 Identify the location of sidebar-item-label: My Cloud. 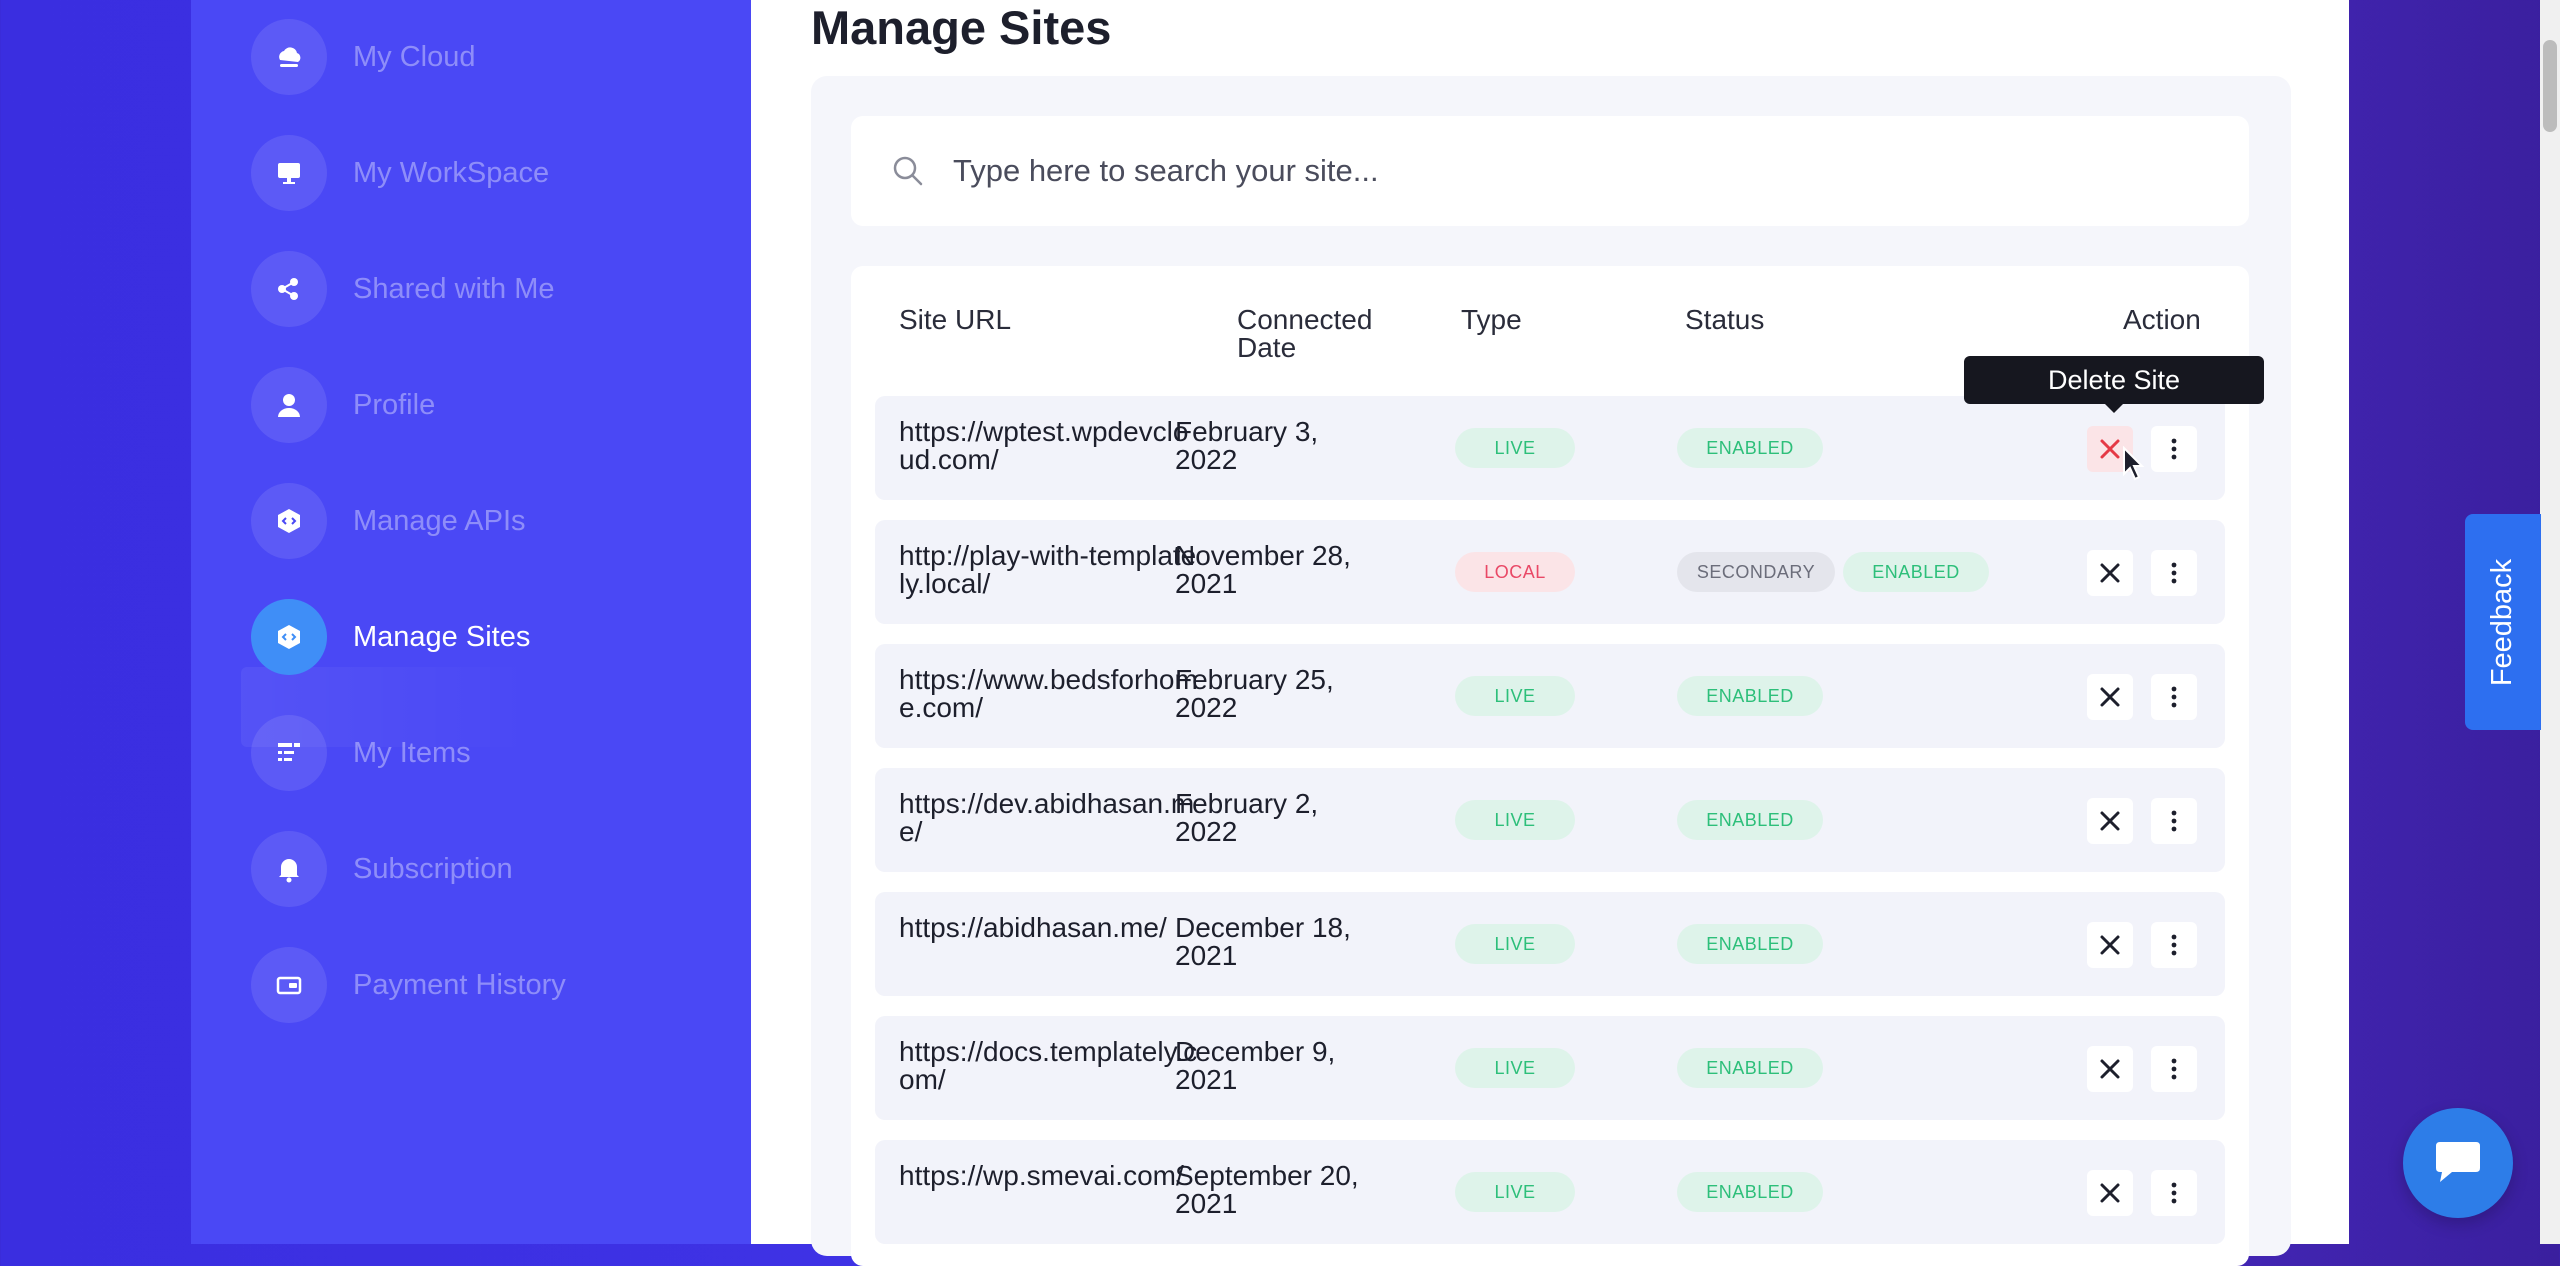
(414, 57).